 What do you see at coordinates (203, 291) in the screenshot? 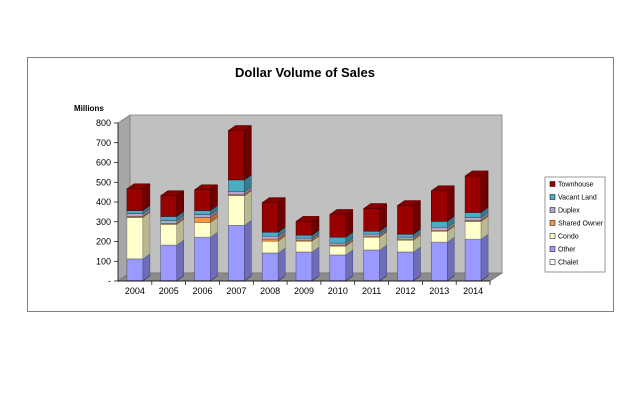
I see `x-tick-label: 2006` at bounding box center [203, 291].